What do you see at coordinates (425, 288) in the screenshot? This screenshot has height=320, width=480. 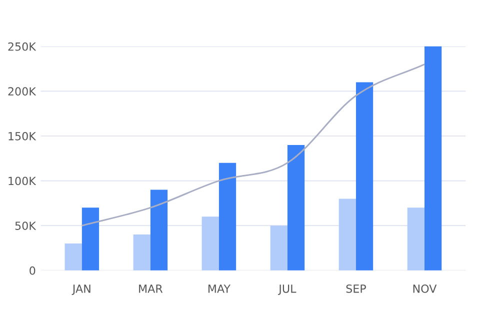 I see `x-tick-label: NOV` at bounding box center [425, 288].